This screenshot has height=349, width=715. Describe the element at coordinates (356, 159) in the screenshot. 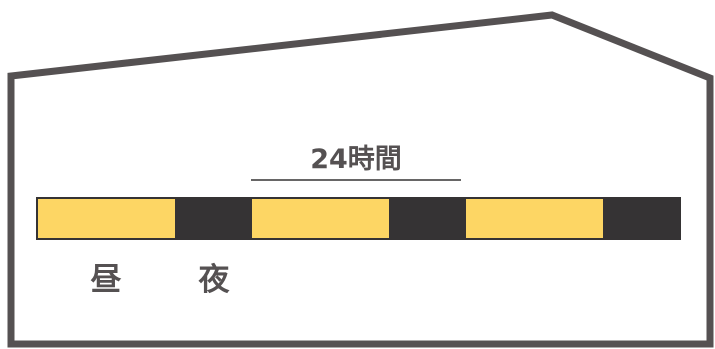

I see `span-24h-label: 24時間` at that location.